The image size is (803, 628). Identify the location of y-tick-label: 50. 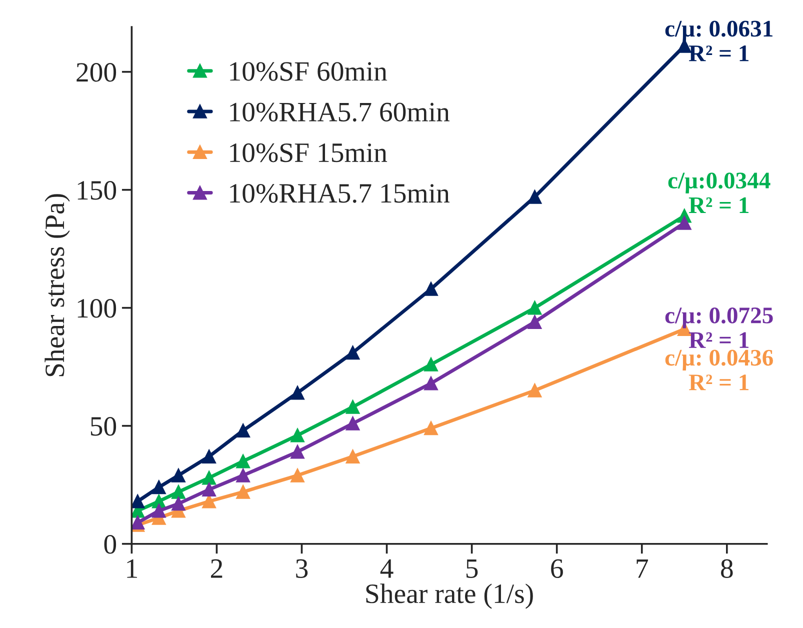
(103, 426).